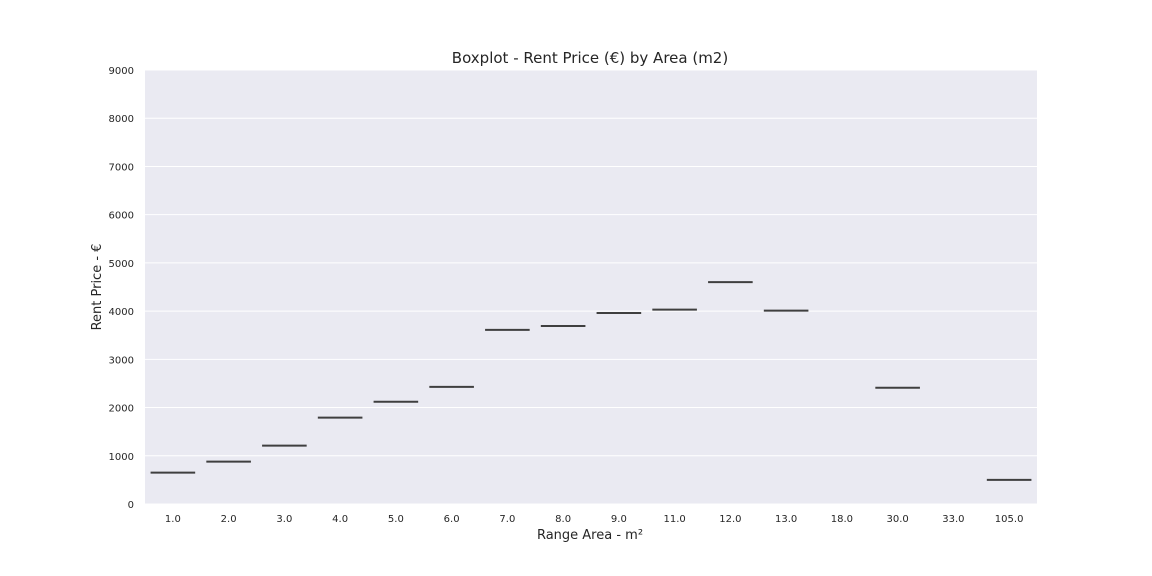 This screenshot has width=1152, height=576. What do you see at coordinates (1009, 519) in the screenshot?
I see `x-tick-label: 105.0` at bounding box center [1009, 519].